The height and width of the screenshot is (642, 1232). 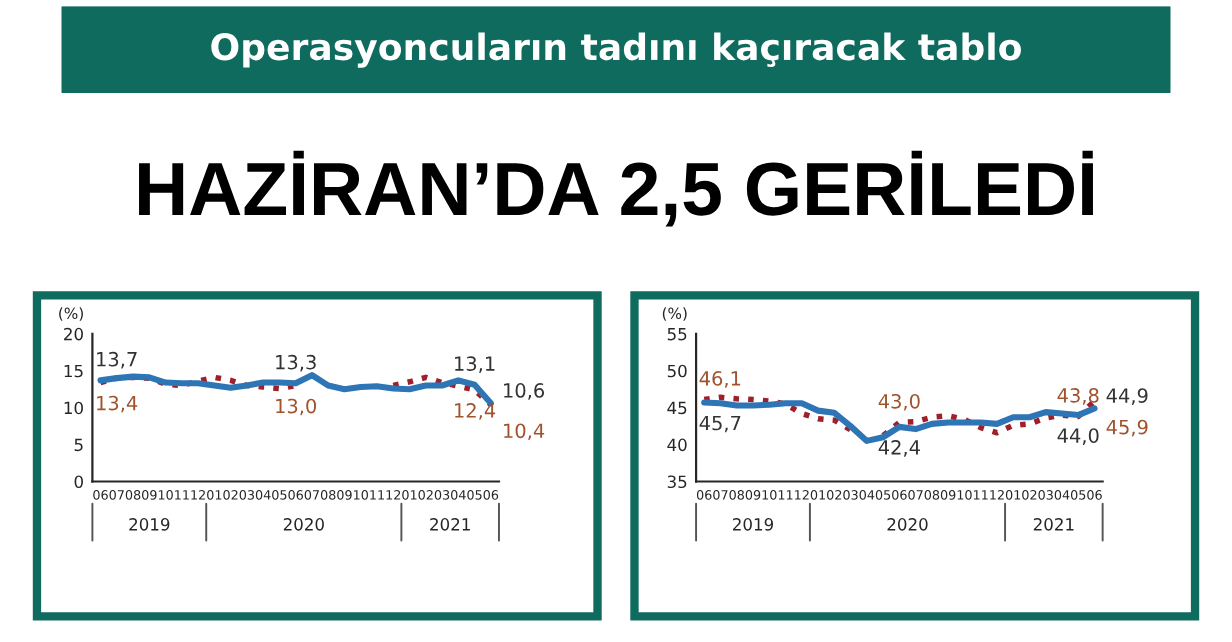 I want to click on data-label: 43,8, so click(x=1078, y=396).